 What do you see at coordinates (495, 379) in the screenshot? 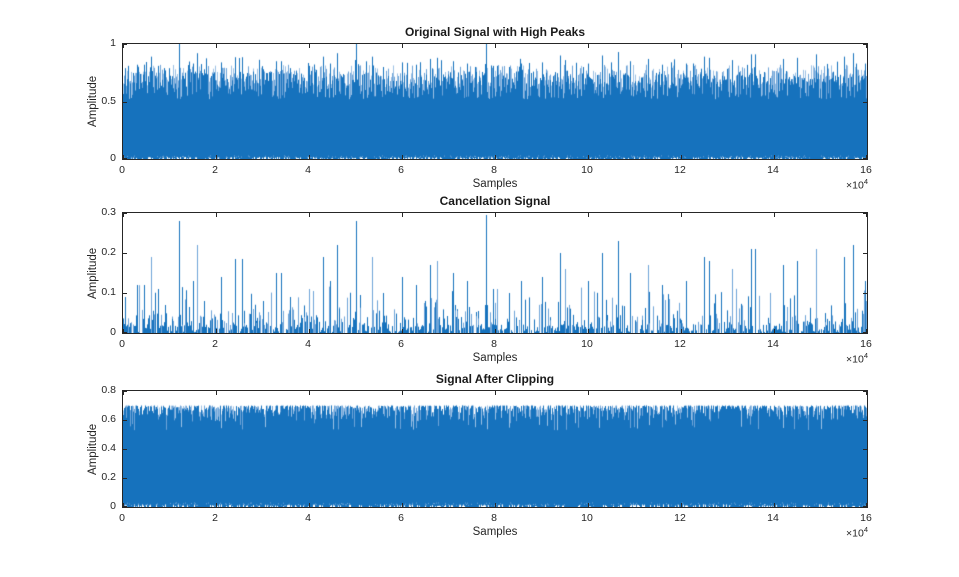
I see `plot-title-clipped: Signal After Clipping` at bounding box center [495, 379].